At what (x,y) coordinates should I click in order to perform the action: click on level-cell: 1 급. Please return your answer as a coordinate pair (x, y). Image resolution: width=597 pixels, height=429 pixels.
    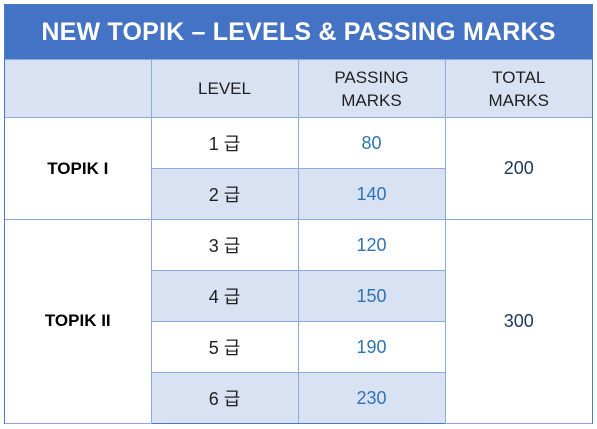
    Looking at the image, I should click on (224, 143).